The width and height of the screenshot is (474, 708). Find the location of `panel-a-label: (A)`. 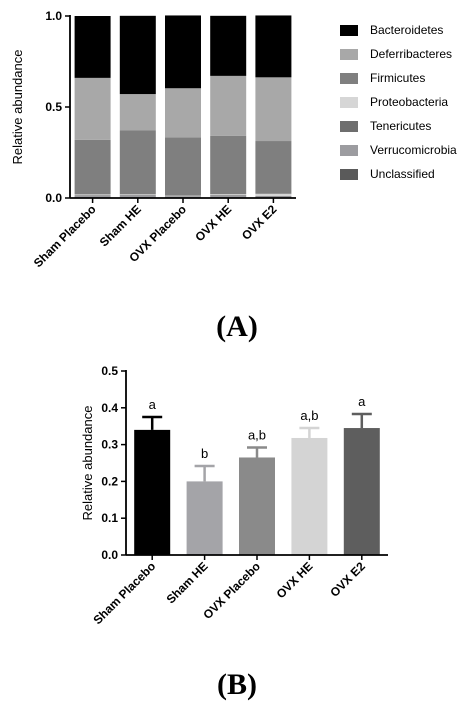

panel-a-label: (A) is located at coordinates (237, 326).